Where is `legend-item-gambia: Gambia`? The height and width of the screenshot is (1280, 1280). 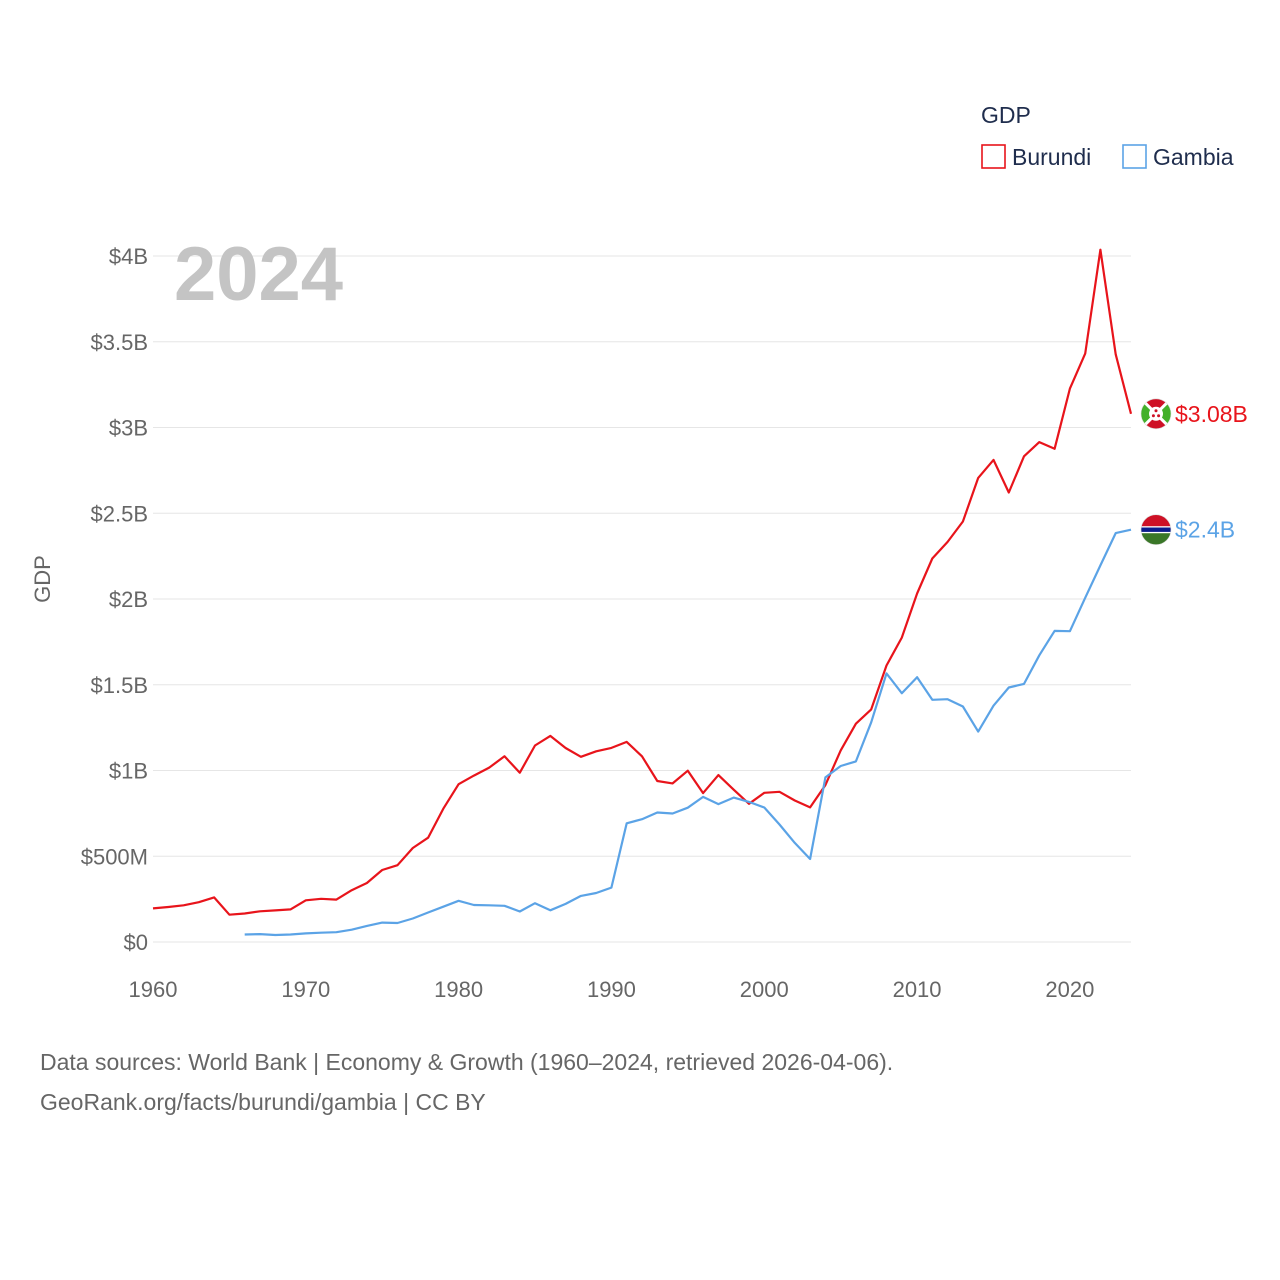 legend-item-gambia: Gambia is located at coordinates (1178, 157).